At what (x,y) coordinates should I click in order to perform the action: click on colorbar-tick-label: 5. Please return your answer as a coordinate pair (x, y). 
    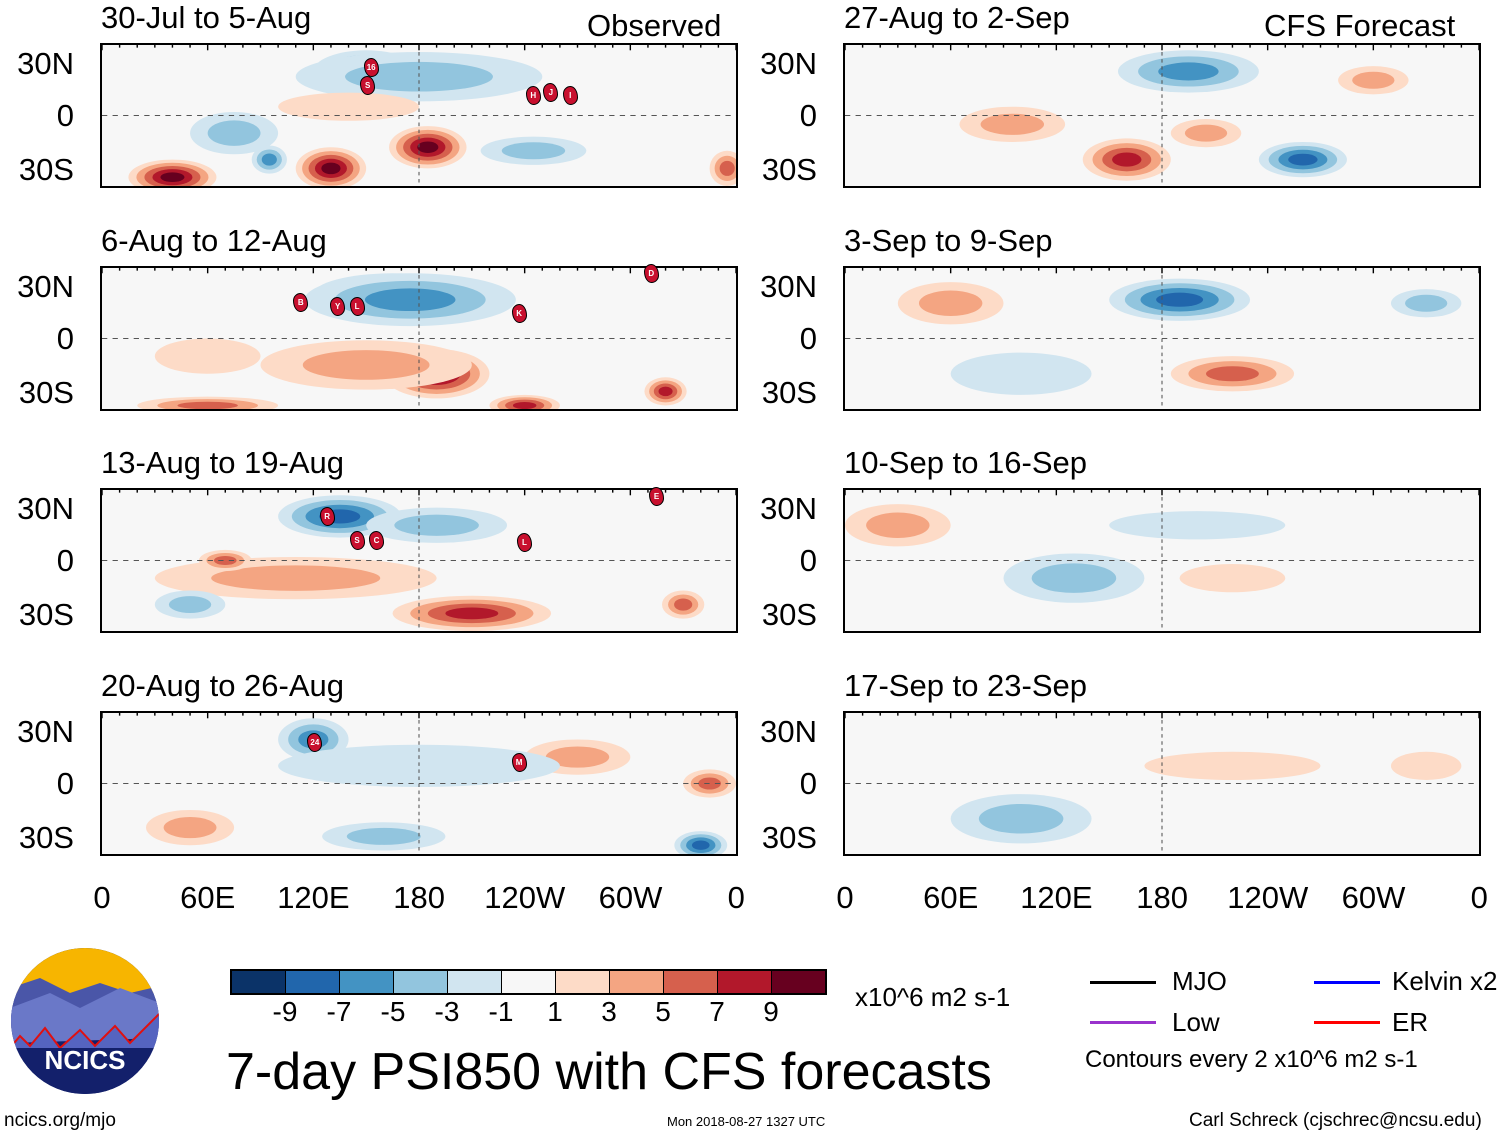
    Looking at the image, I should click on (663, 1011).